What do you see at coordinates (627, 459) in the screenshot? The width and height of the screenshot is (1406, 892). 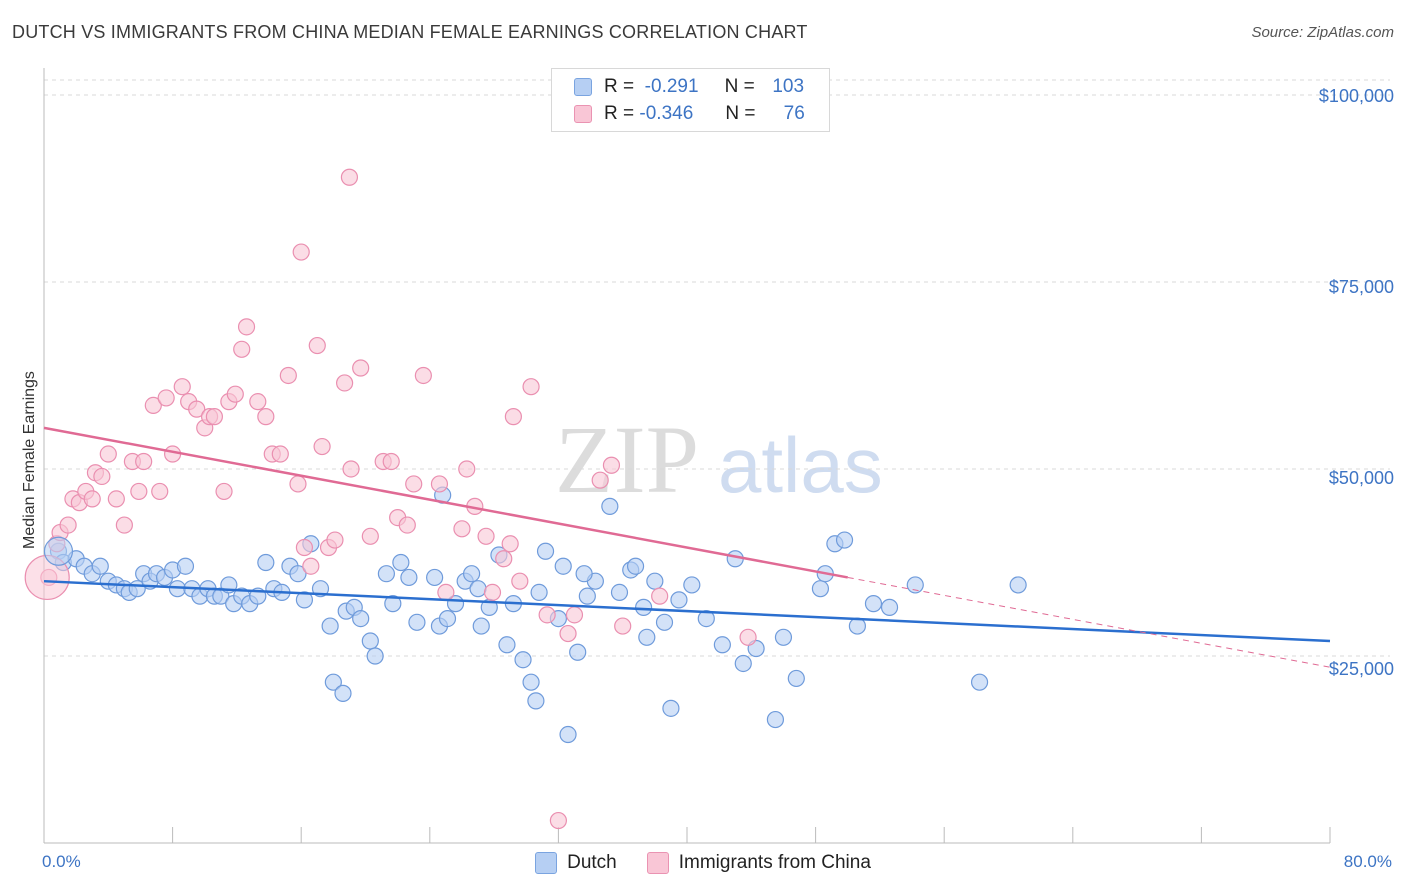 I see `watermark-zip: ZIP` at bounding box center [627, 459].